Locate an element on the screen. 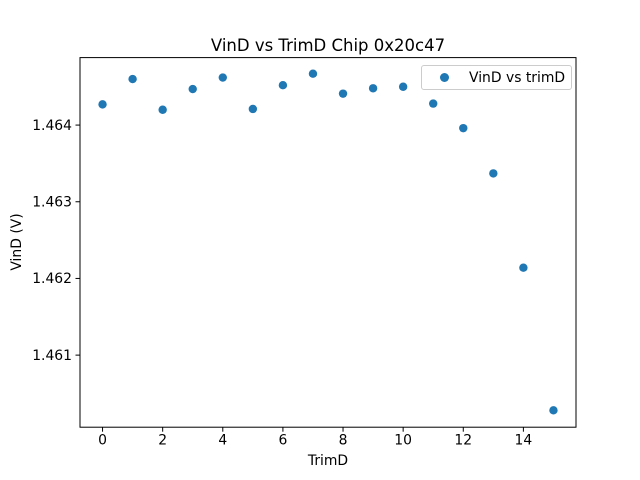 The width and height of the screenshot is (640, 480). x-tick-label: 2 is located at coordinates (162, 441).